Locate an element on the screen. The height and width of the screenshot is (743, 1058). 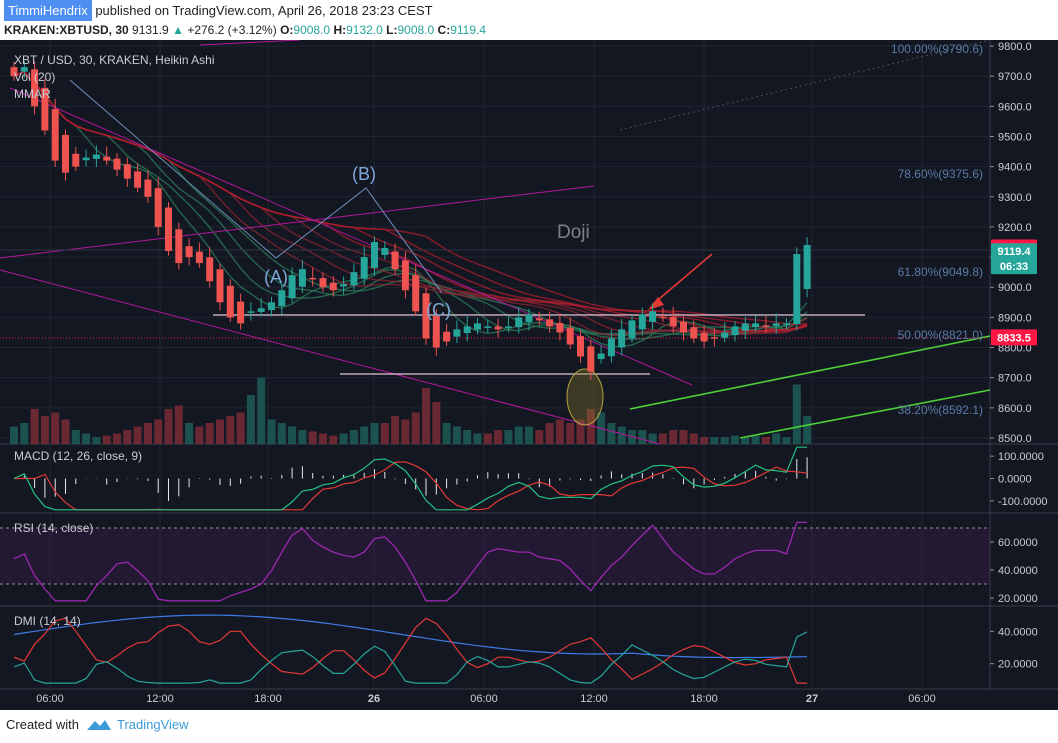
price-tick-label: 9700.0 is located at coordinates (1015, 77).